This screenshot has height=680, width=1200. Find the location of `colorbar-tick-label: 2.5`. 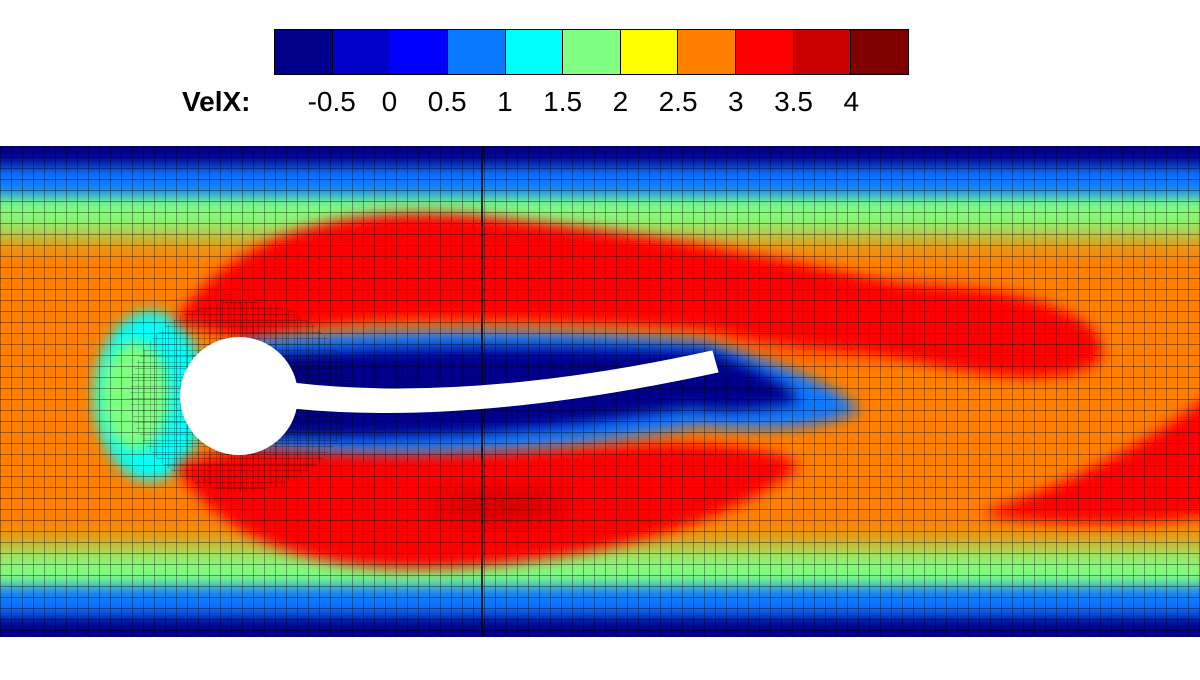

colorbar-tick-label: 2.5 is located at coordinates (678, 101).